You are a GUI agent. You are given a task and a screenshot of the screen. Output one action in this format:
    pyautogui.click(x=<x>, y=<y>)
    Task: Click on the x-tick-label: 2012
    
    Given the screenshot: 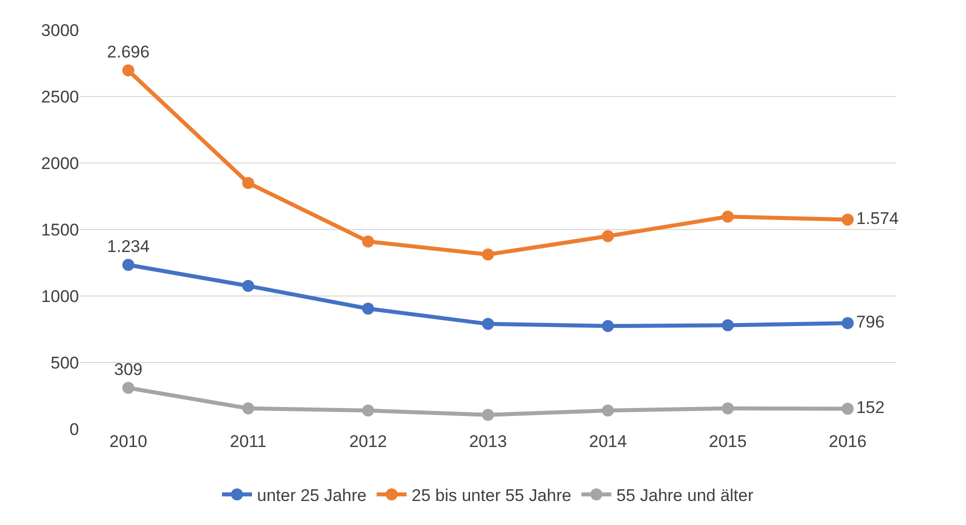 What is the action you would take?
    pyautogui.click(x=368, y=441)
    